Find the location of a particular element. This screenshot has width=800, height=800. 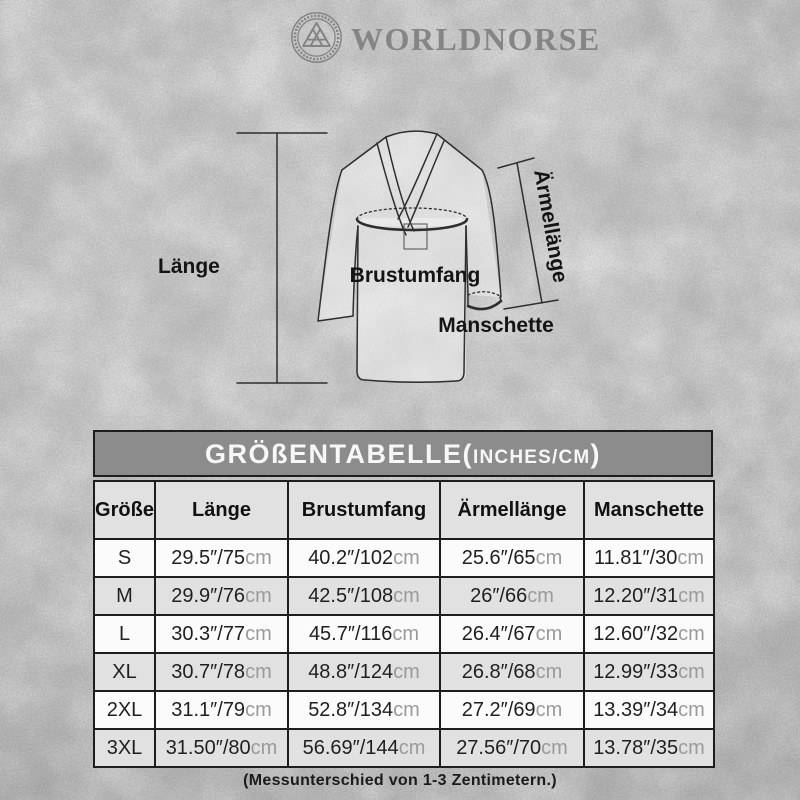

table-title-bar: GRÖßENTABELLE(INCHES/CM) is located at coordinates (403, 453).